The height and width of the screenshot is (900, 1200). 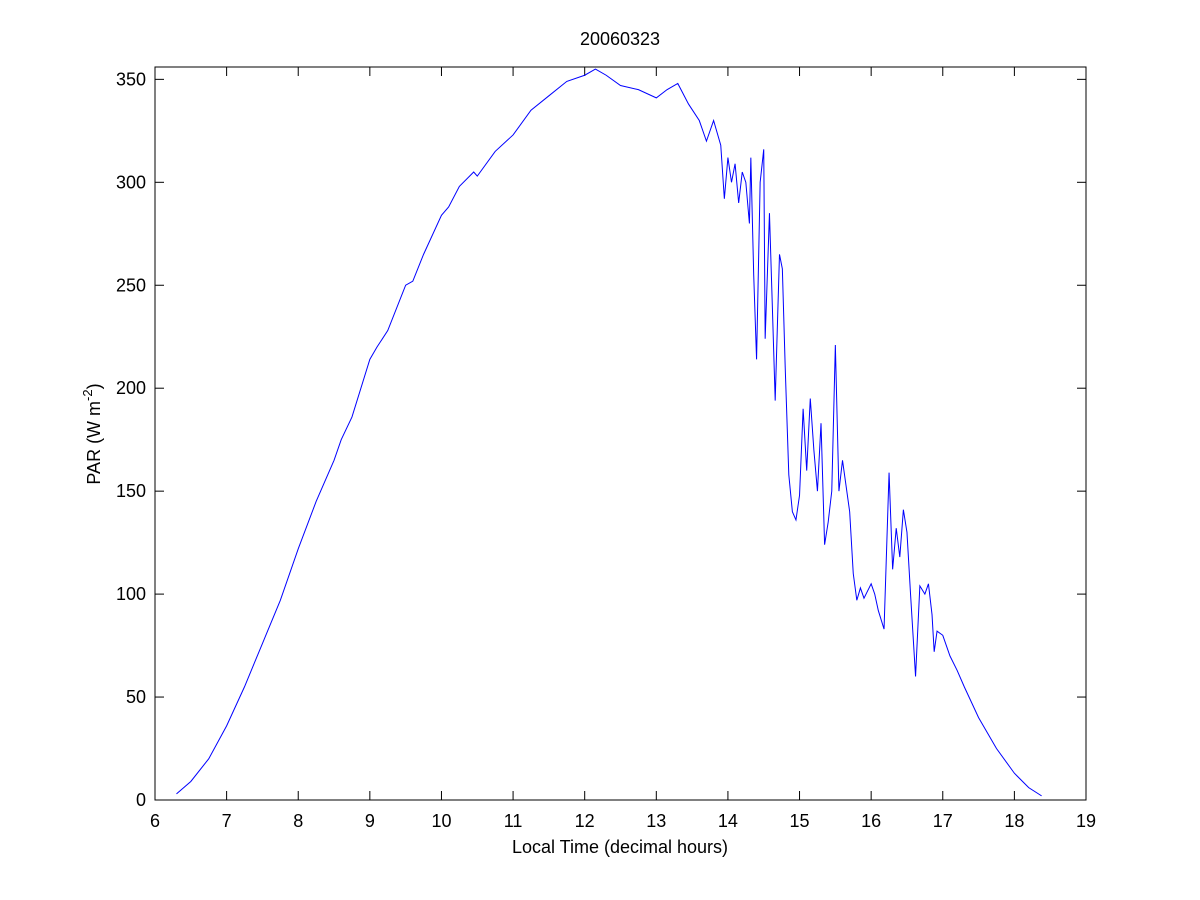 What do you see at coordinates (513, 821) in the screenshot?
I see `x-tick-label: 11` at bounding box center [513, 821].